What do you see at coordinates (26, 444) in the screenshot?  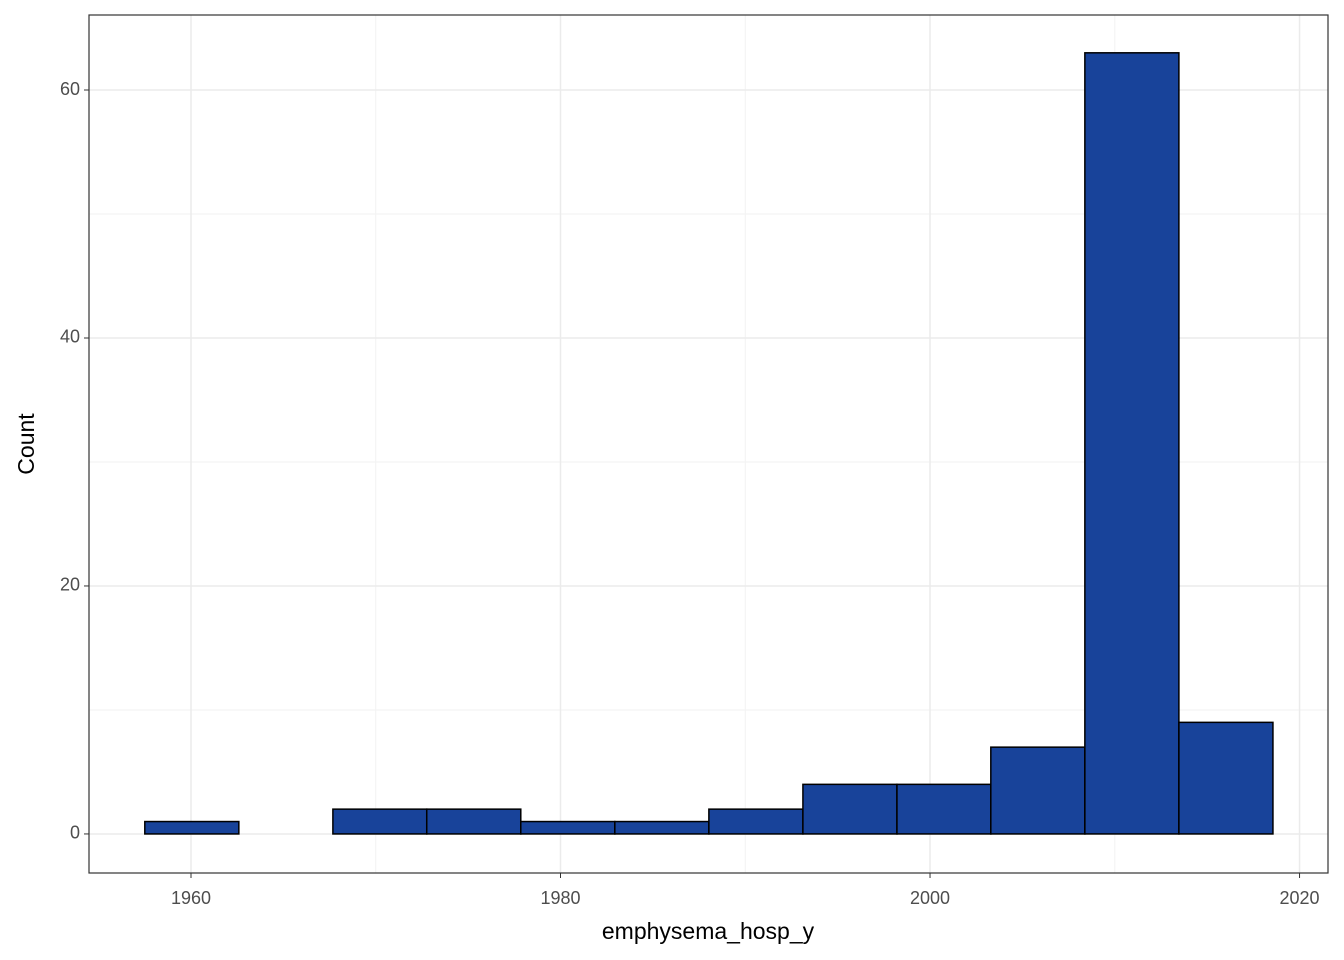 I see `y-axis-title: Count` at bounding box center [26, 444].